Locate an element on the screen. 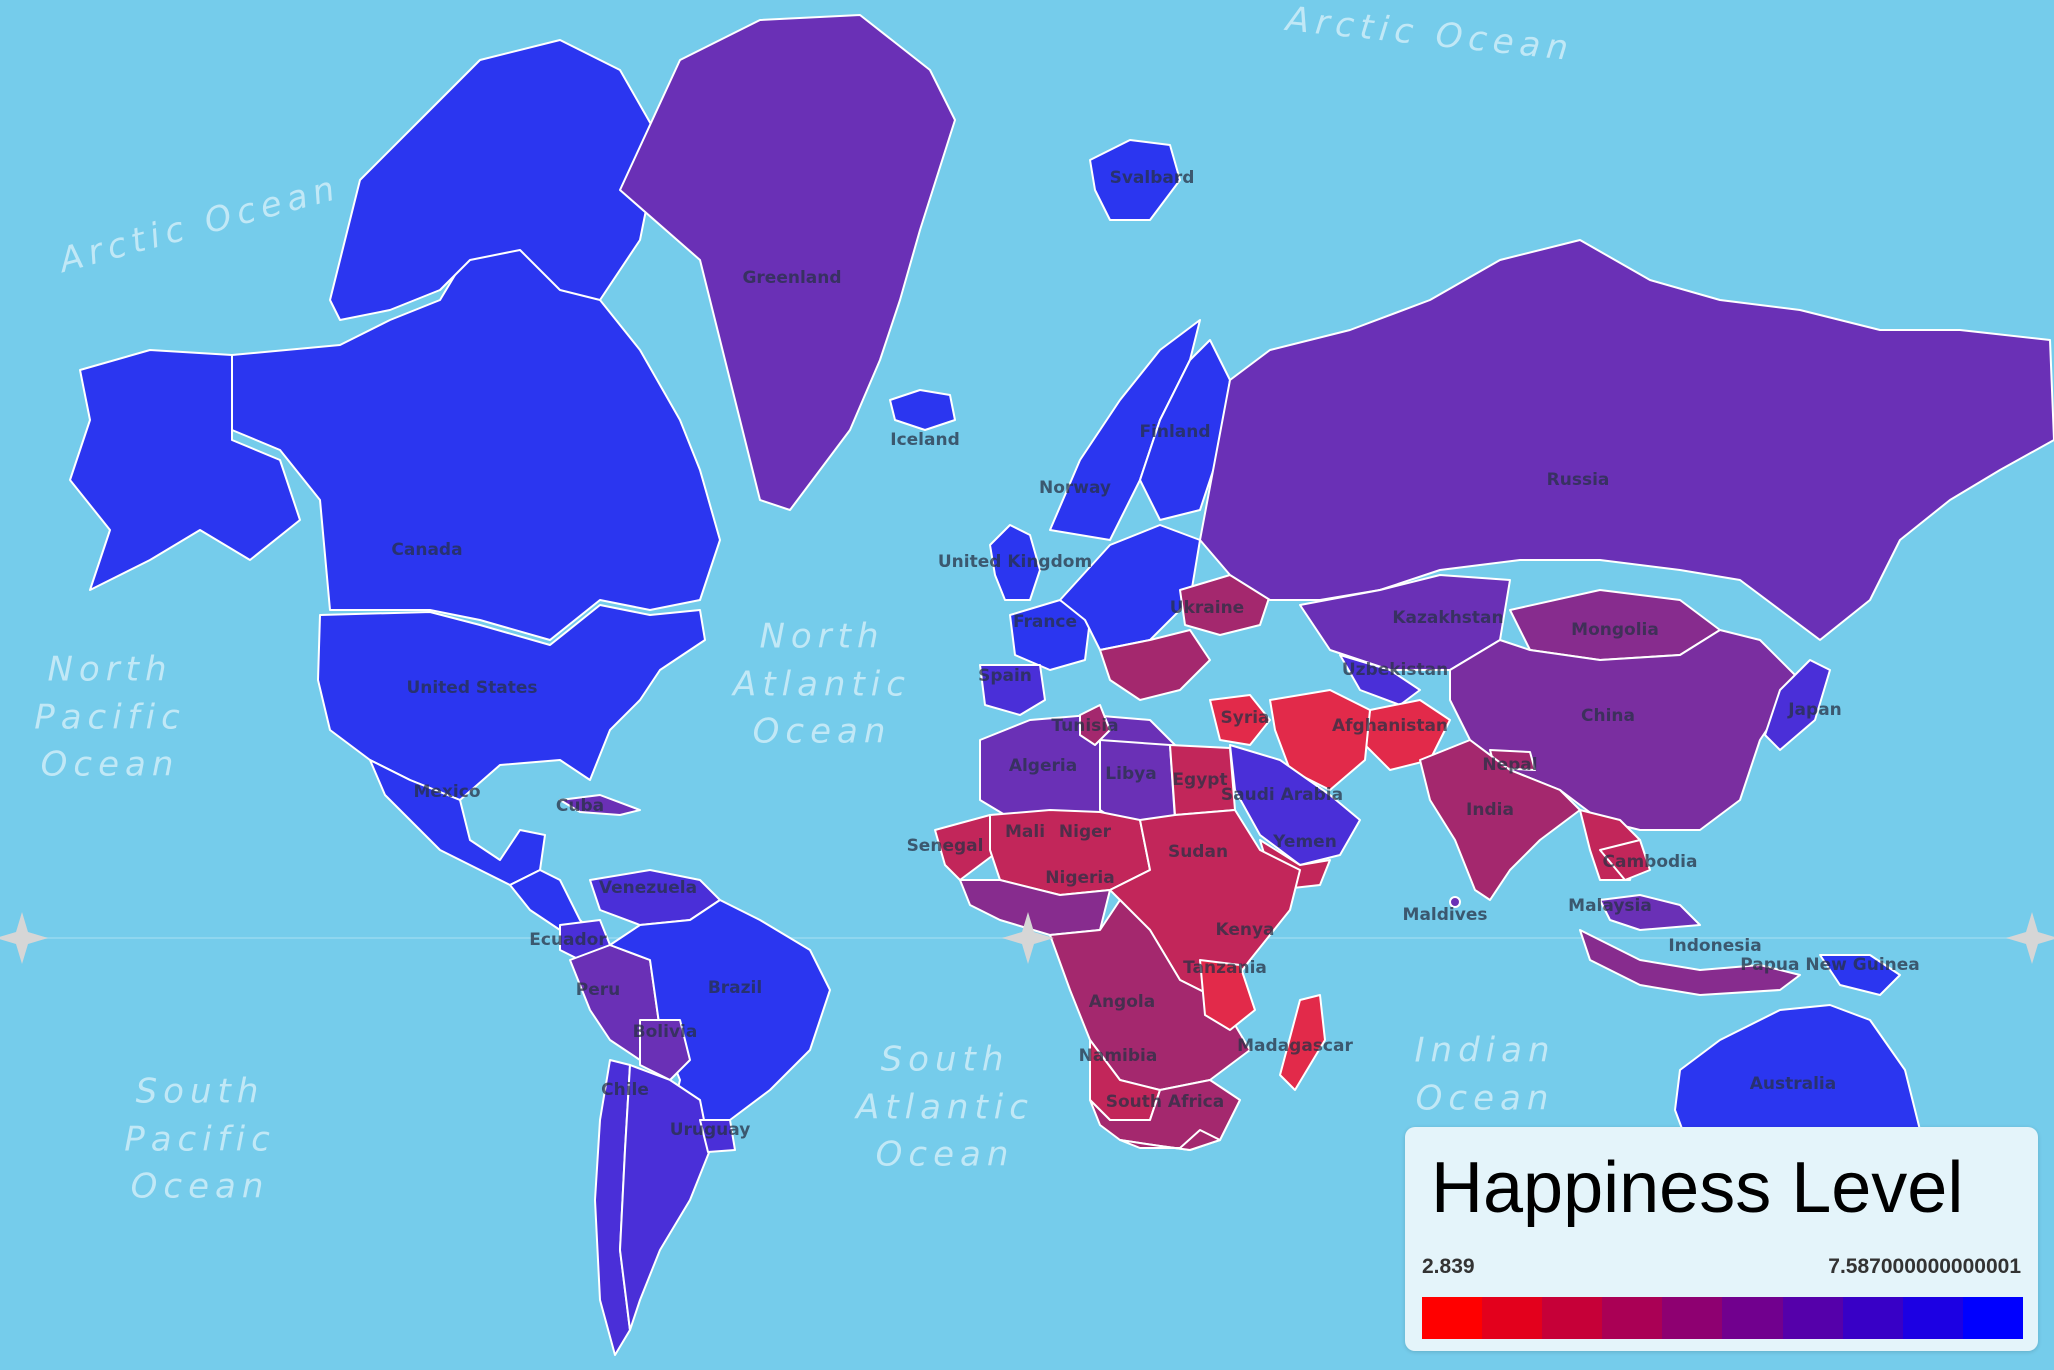 This screenshot has width=2054, height=1370. country-russia is located at coordinates (1626, 440).